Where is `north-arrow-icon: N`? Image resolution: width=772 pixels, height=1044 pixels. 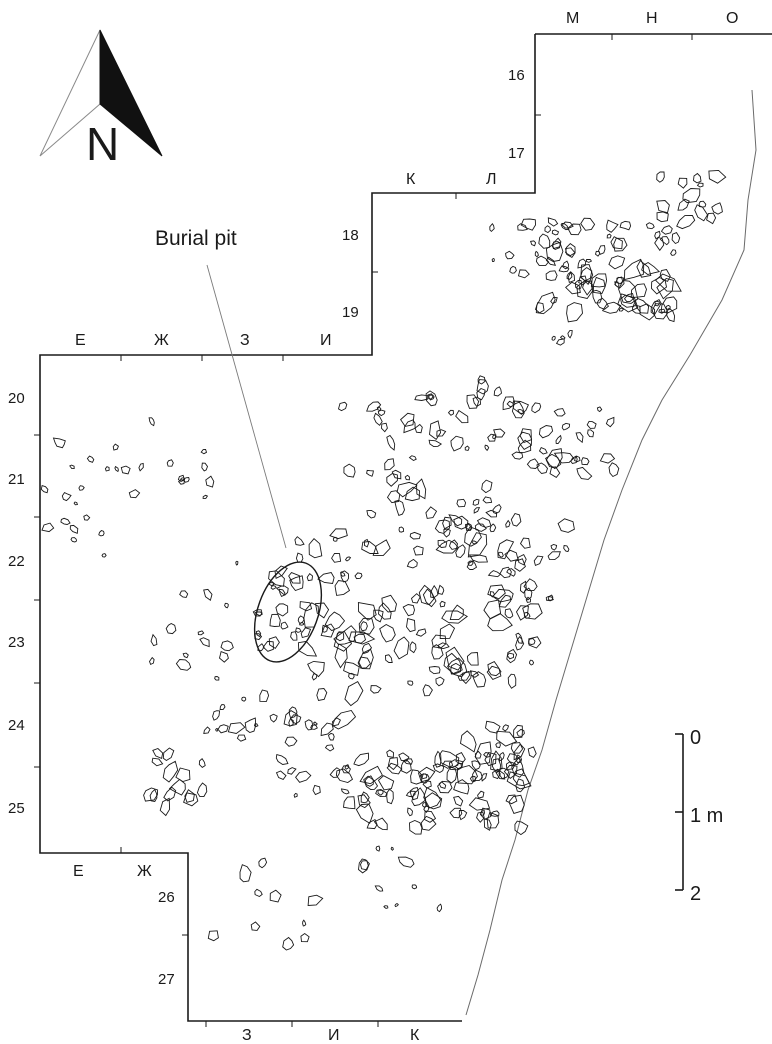
north-arrow-icon: N is located at coordinates (101, 99).